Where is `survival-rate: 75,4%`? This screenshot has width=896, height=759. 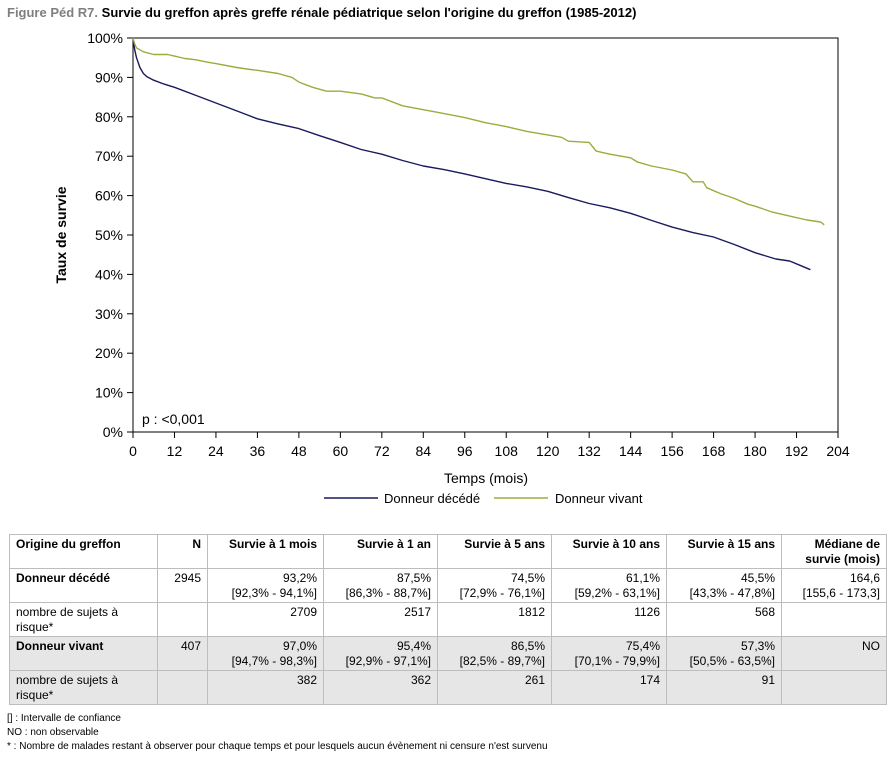 survival-rate: 75,4% is located at coordinates (642, 646).